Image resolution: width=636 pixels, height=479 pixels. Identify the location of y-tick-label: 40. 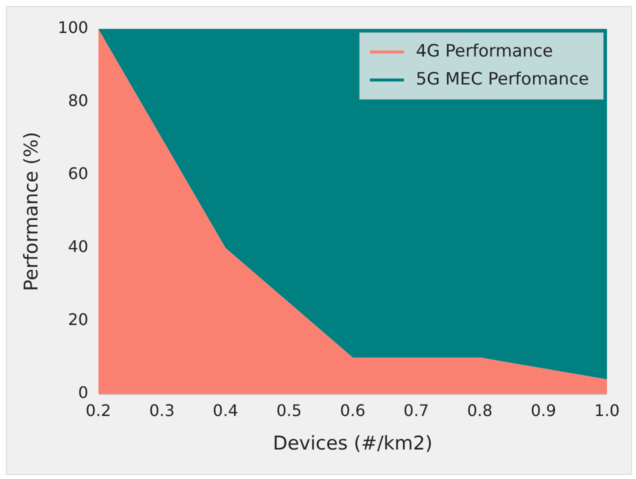
(78, 246).